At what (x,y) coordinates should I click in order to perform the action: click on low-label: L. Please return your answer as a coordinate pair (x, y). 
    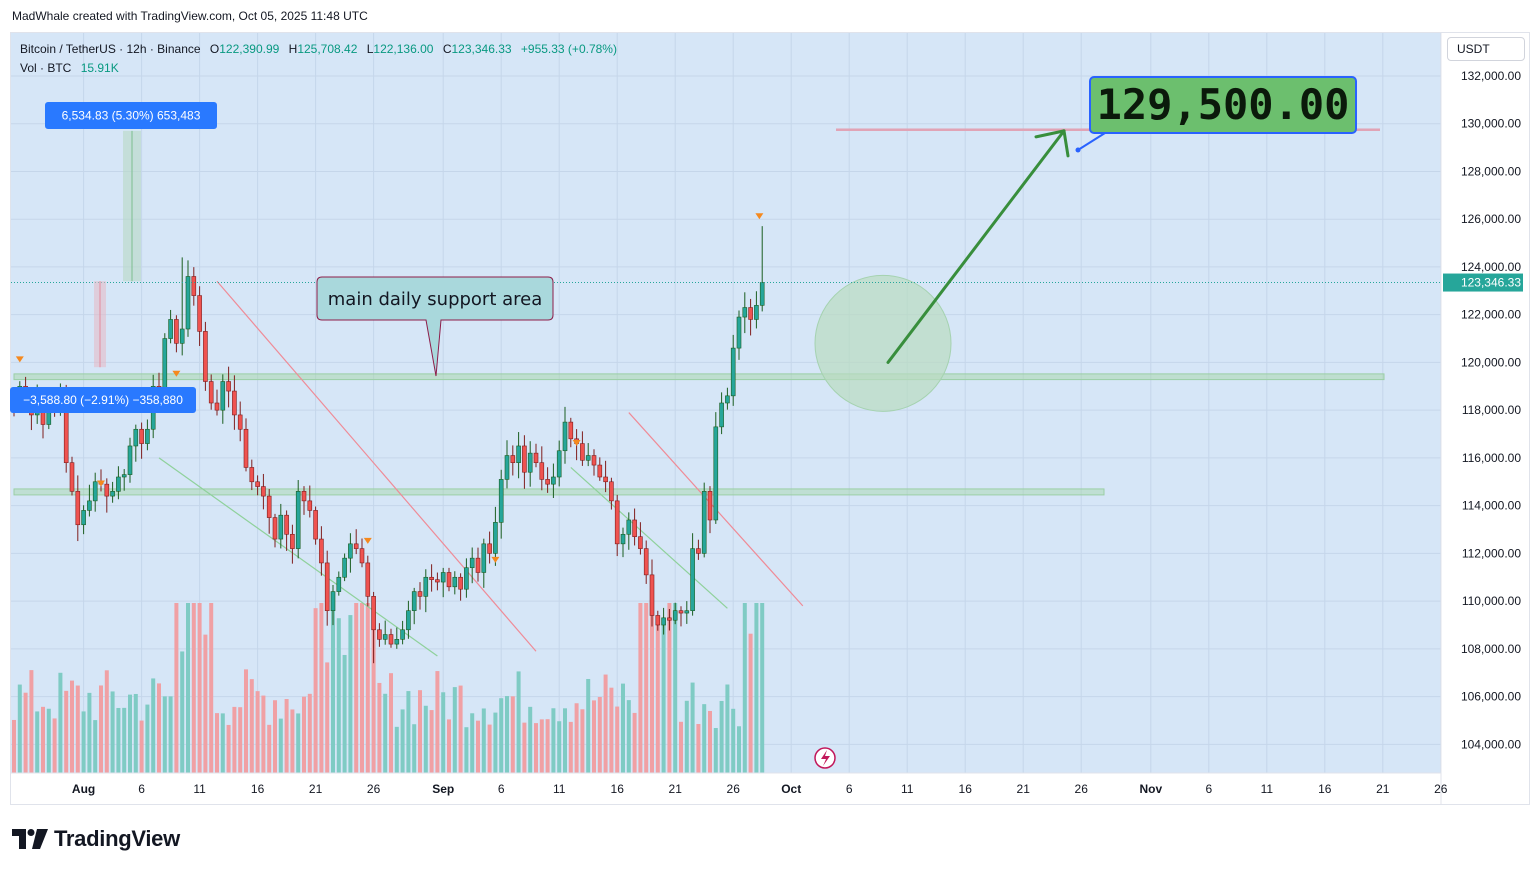
    Looking at the image, I should click on (370, 49).